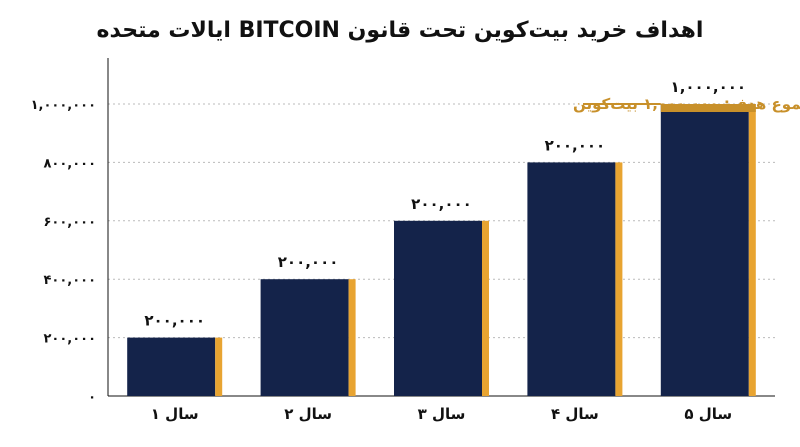 The height and width of the screenshot is (447, 800). Describe the element at coordinates (708, 414) in the screenshot. I see `x-tick-label: سال ۵` at that location.